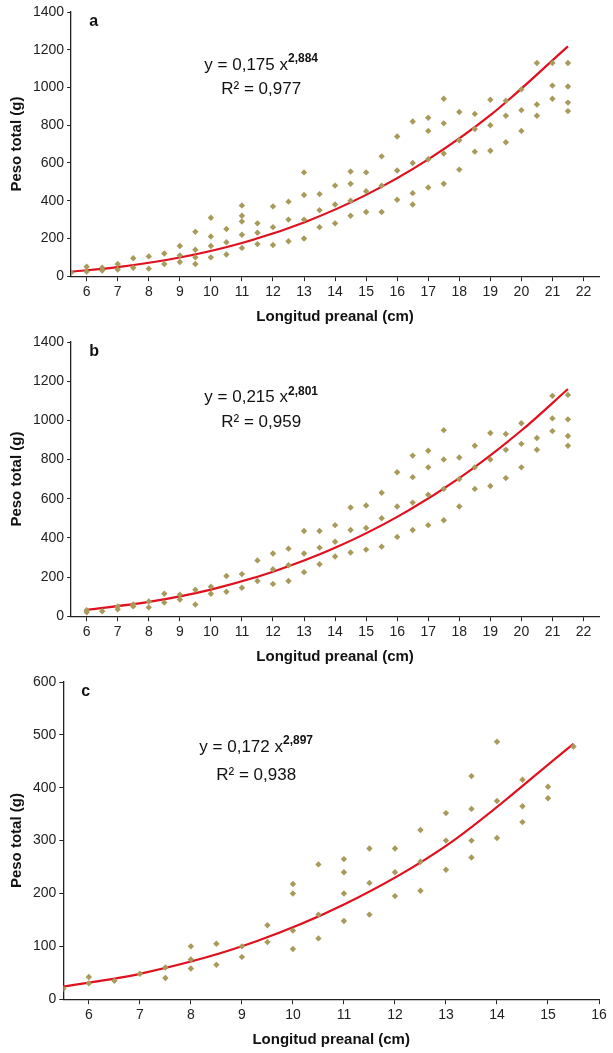  What do you see at coordinates (94, 20) in the screenshot?
I see `annotation: a` at bounding box center [94, 20].